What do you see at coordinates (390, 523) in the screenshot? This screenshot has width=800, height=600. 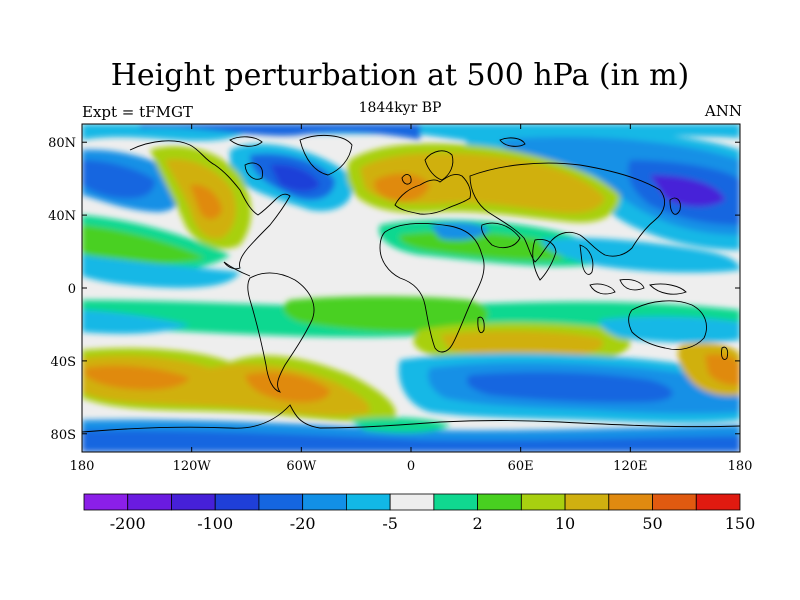 I see `colorbar-label: -5` at bounding box center [390, 523].